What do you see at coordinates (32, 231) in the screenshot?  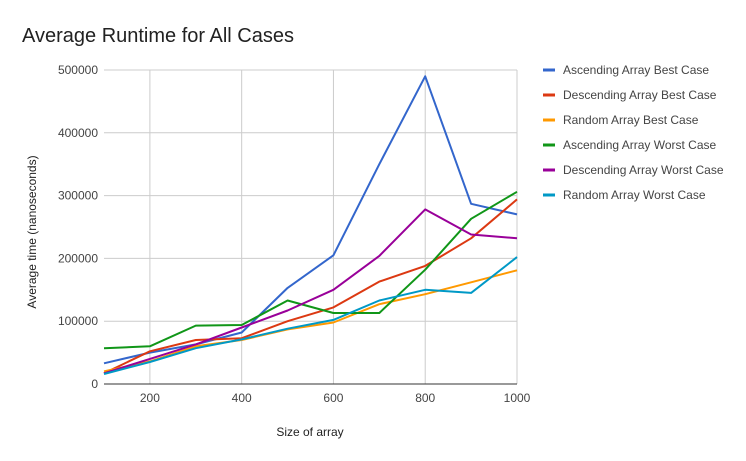 I see `y-axis-label: Average time (nanoseconds)` at bounding box center [32, 231].